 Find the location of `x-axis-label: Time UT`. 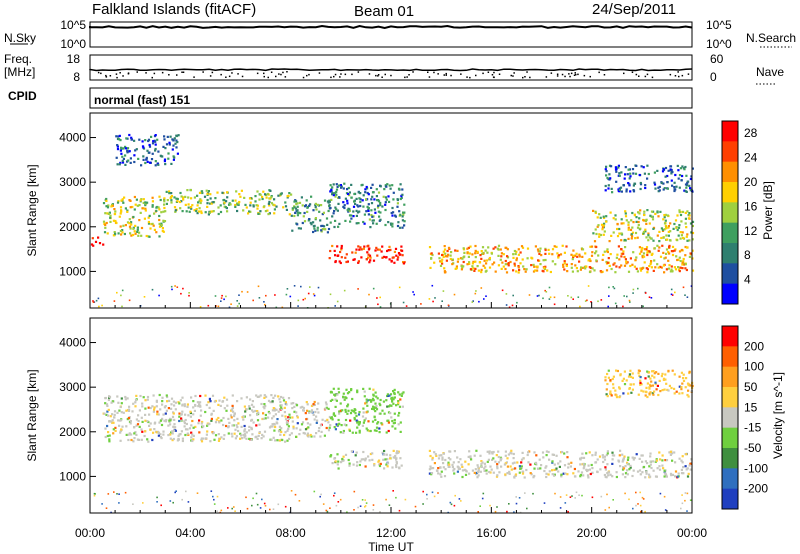

x-axis-label: Time UT is located at coordinates (391, 547).